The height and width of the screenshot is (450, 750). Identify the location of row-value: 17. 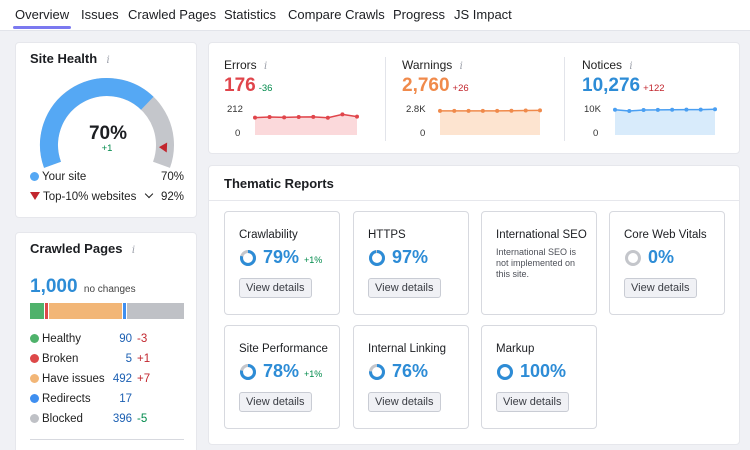
(125, 399).